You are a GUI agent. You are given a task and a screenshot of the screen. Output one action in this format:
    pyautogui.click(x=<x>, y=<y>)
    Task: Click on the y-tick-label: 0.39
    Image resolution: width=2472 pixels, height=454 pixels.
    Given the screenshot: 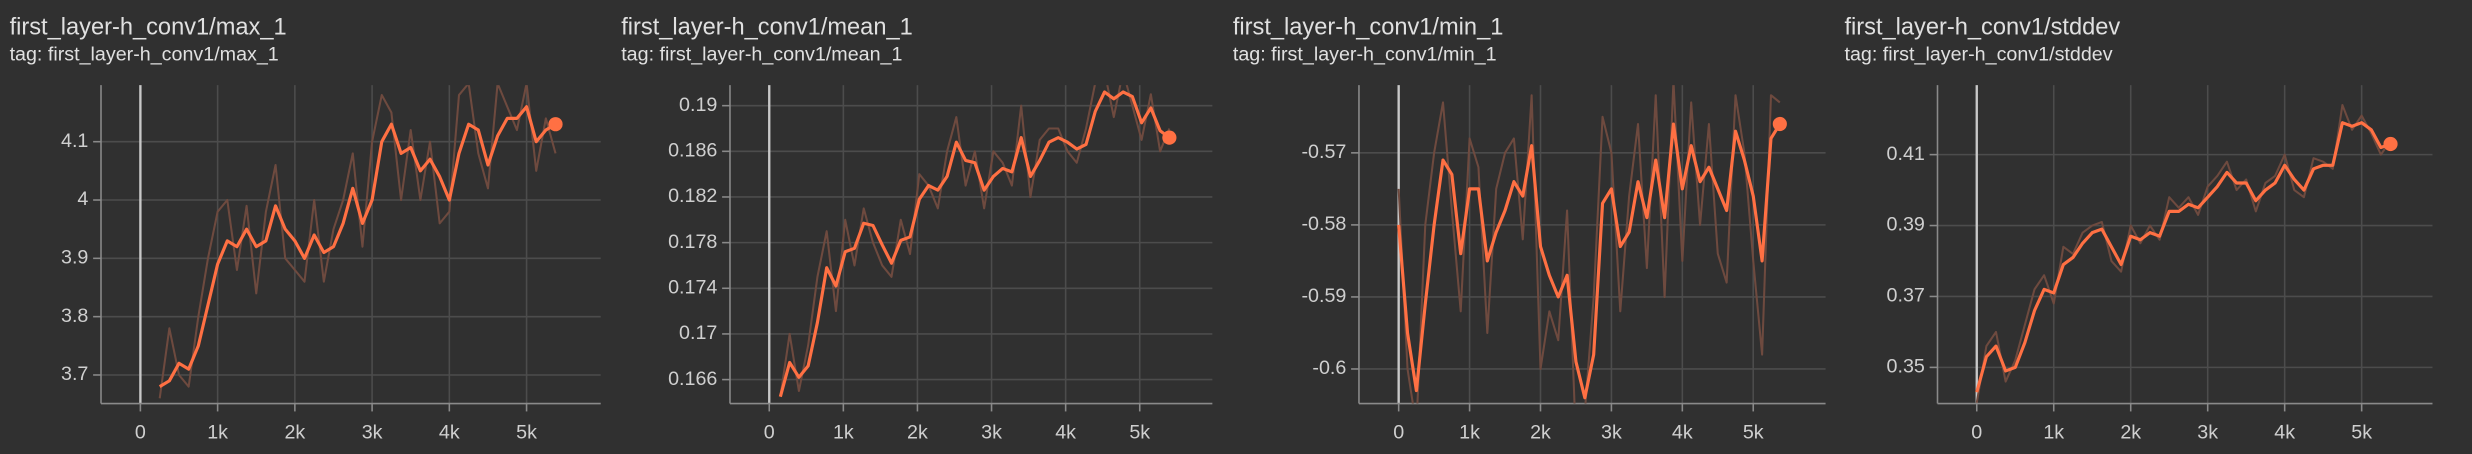 What is the action you would take?
    pyautogui.click(x=1906, y=225)
    